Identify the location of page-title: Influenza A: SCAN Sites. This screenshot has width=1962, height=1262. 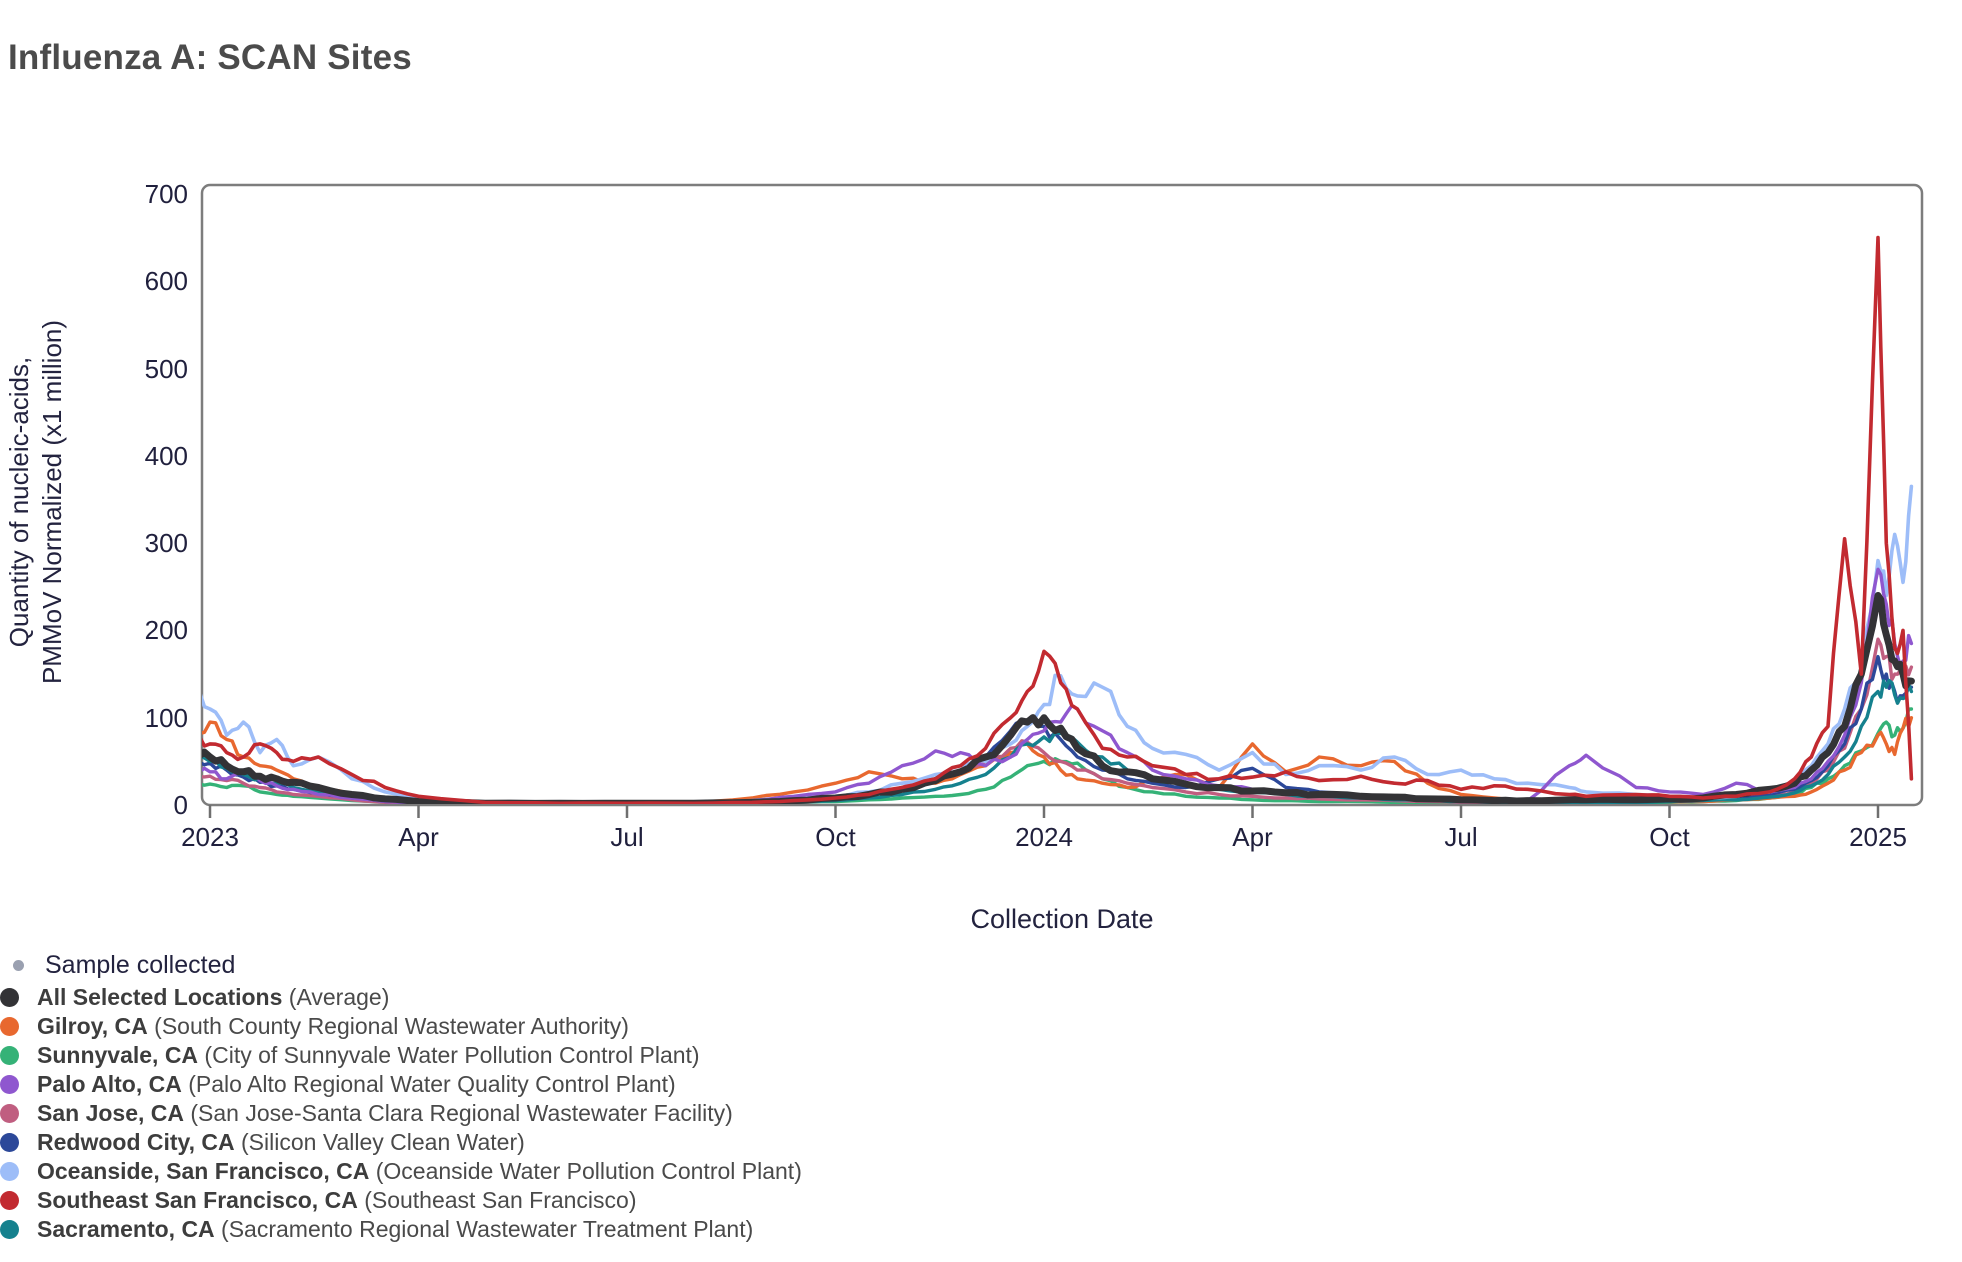
(210, 57).